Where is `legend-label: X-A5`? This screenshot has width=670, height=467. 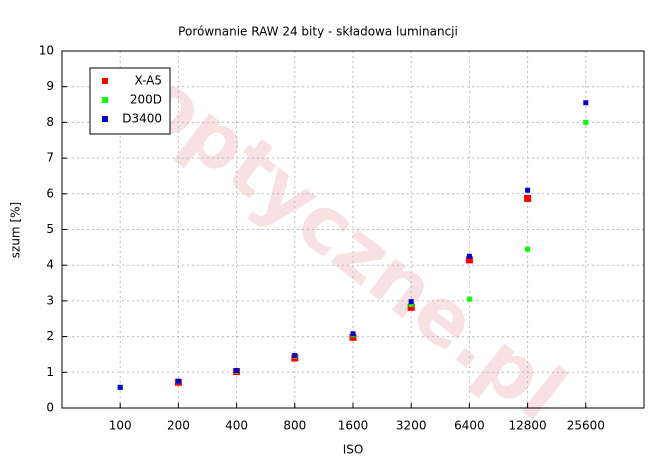
legend-label: X-A5 is located at coordinates (148, 81).